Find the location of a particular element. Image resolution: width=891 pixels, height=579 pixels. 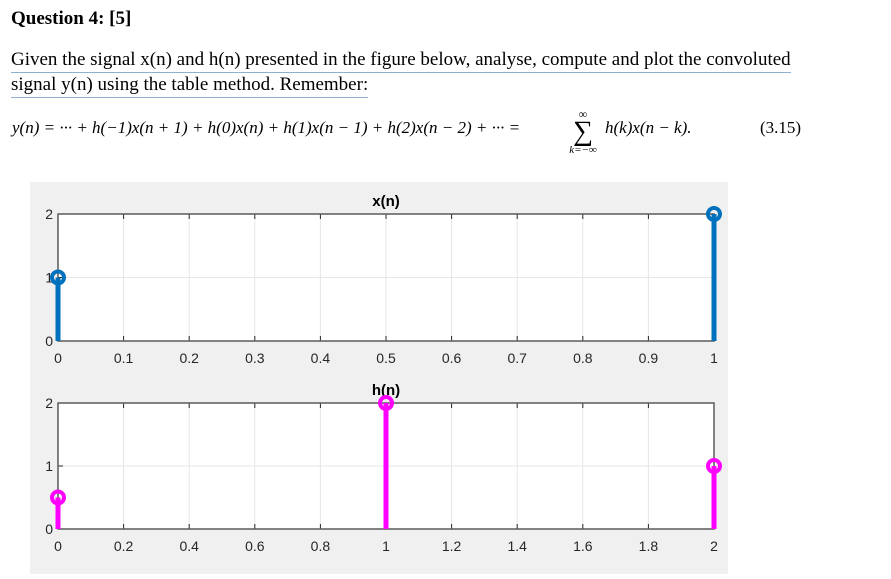

x-tick-label: 2 is located at coordinates (714, 546).